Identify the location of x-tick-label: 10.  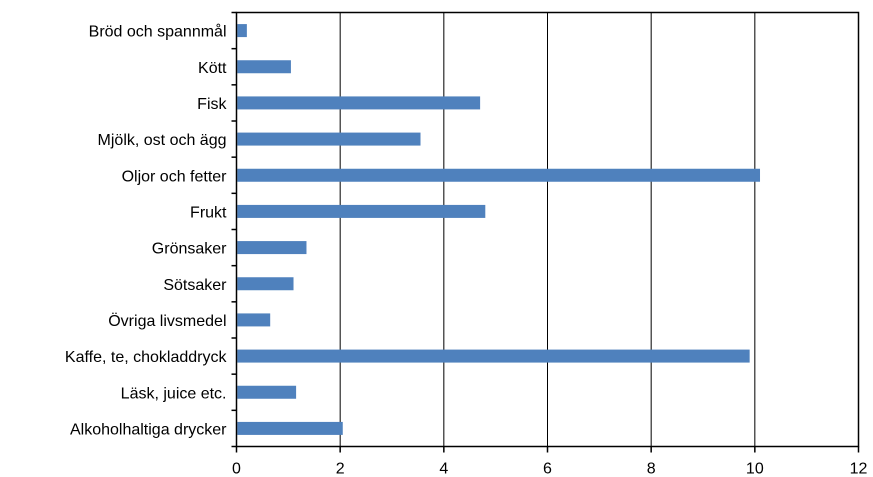
(755, 469).